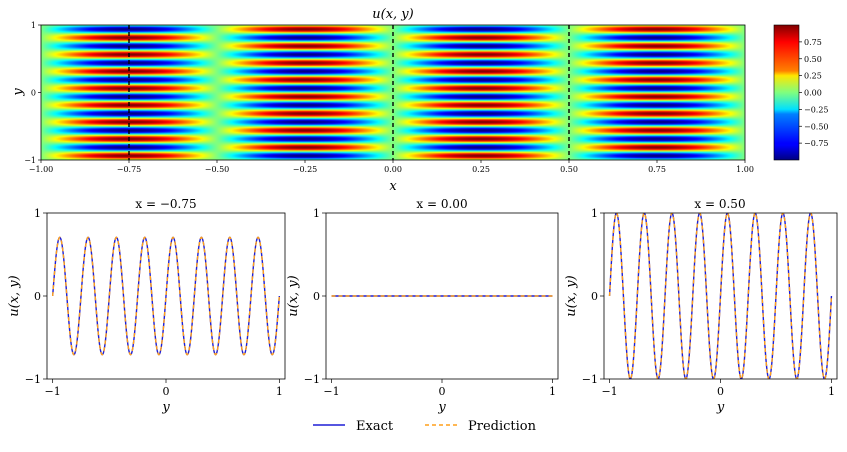  Describe the element at coordinates (813, 42) in the screenshot. I see `colorbar-tick-label: 0.75` at that location.